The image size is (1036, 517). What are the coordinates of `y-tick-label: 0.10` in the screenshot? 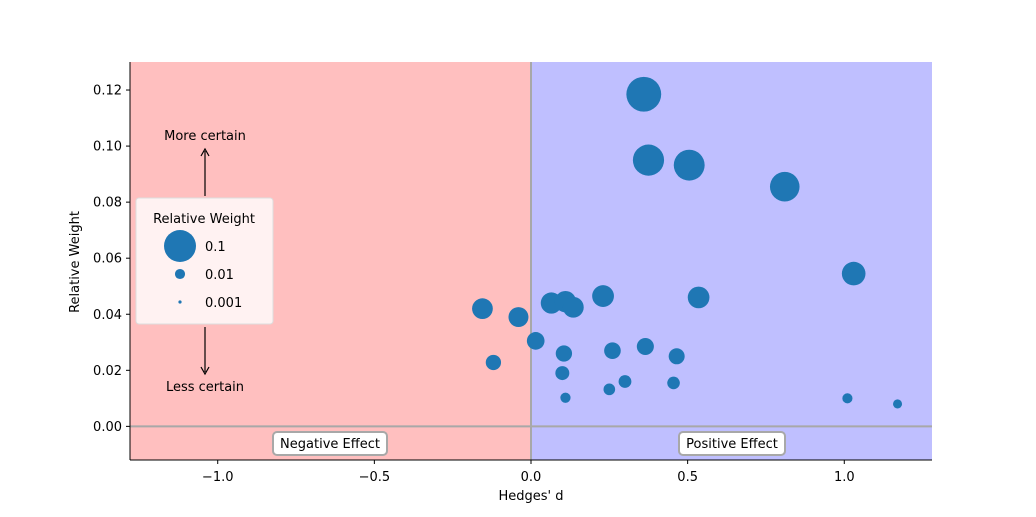 It's located at (107, 147).